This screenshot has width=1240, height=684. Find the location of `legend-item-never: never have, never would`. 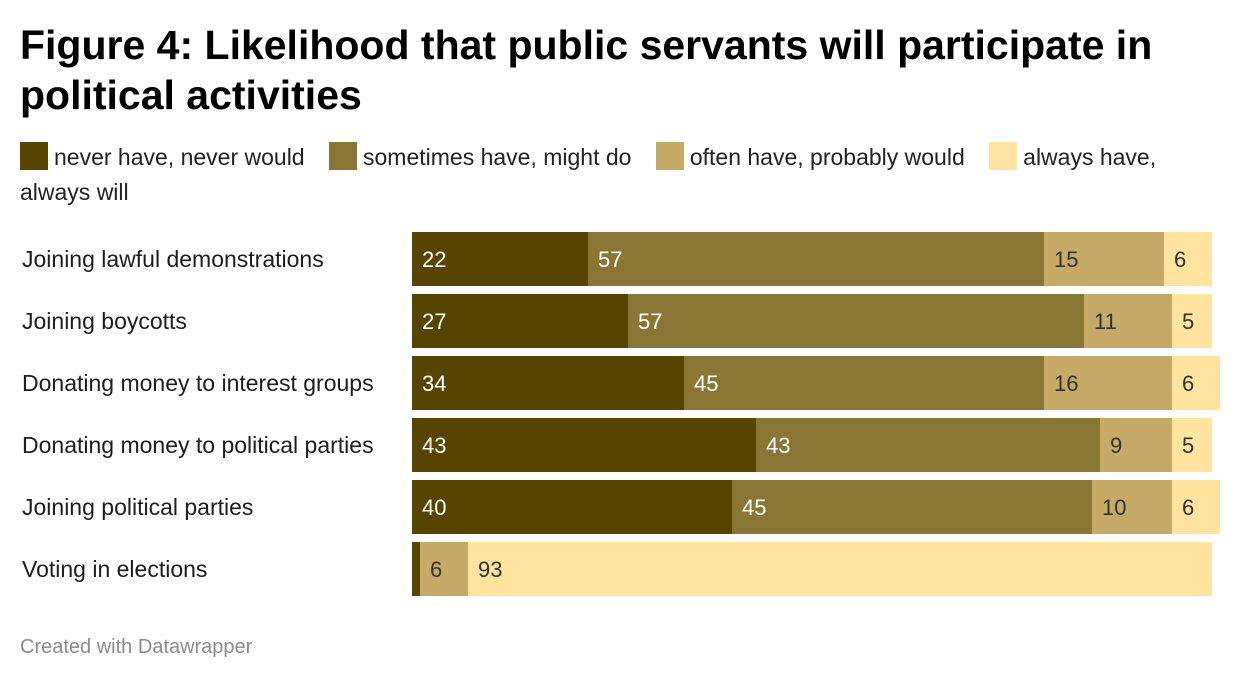

legend-item-never: never have, never would is located at coordinates (162, 156).